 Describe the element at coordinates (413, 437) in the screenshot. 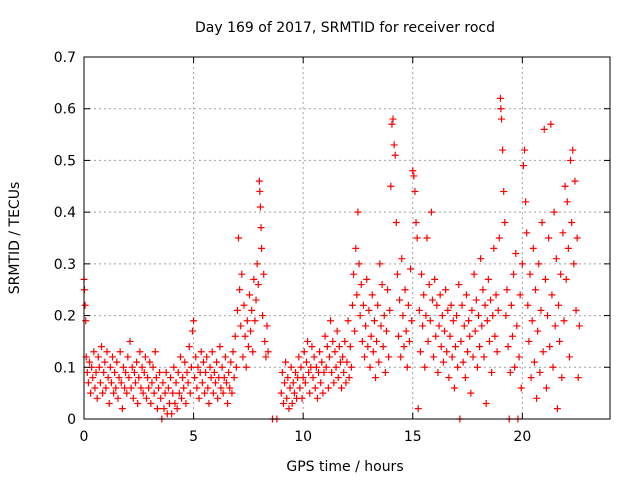

I see `x-tick-label: 15` at that location.